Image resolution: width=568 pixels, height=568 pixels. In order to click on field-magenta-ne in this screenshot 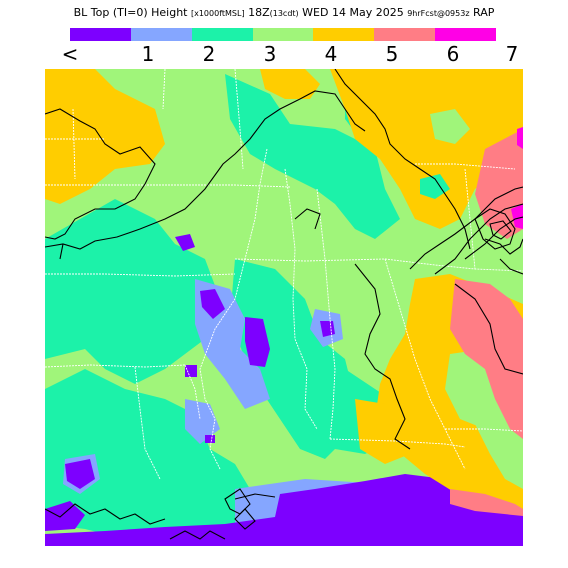, I will do `click(517, 216)`.